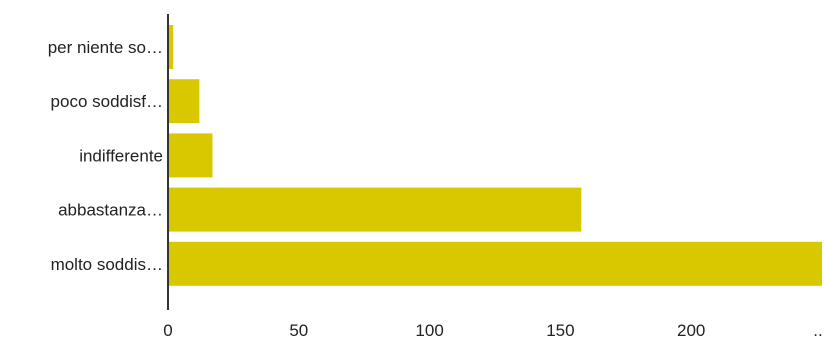 Image resolution: width=824 pixels, height=346 pixels. I want to click on x-tick-label-4: 200, so click(691, 330).